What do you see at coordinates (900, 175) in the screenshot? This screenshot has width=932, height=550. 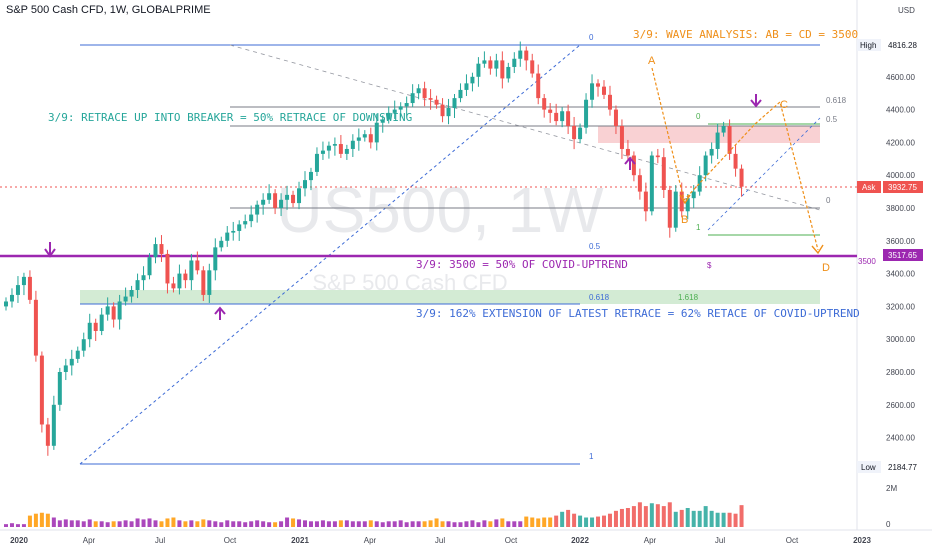 I see `price-tick: 4000.00` at bounding box center [900, 175].